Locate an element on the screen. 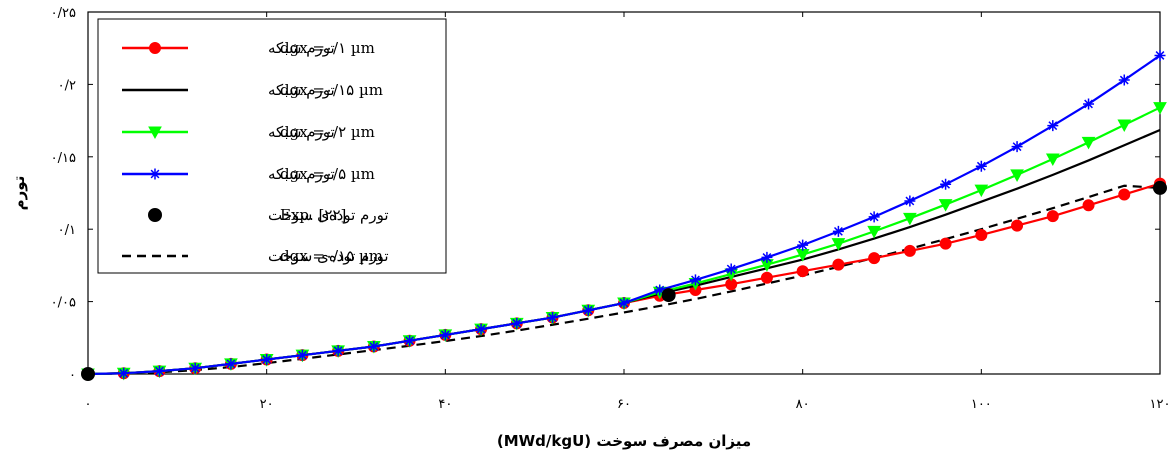  y-tick-label: ۰/۱ is located at coordinates (67, 230).